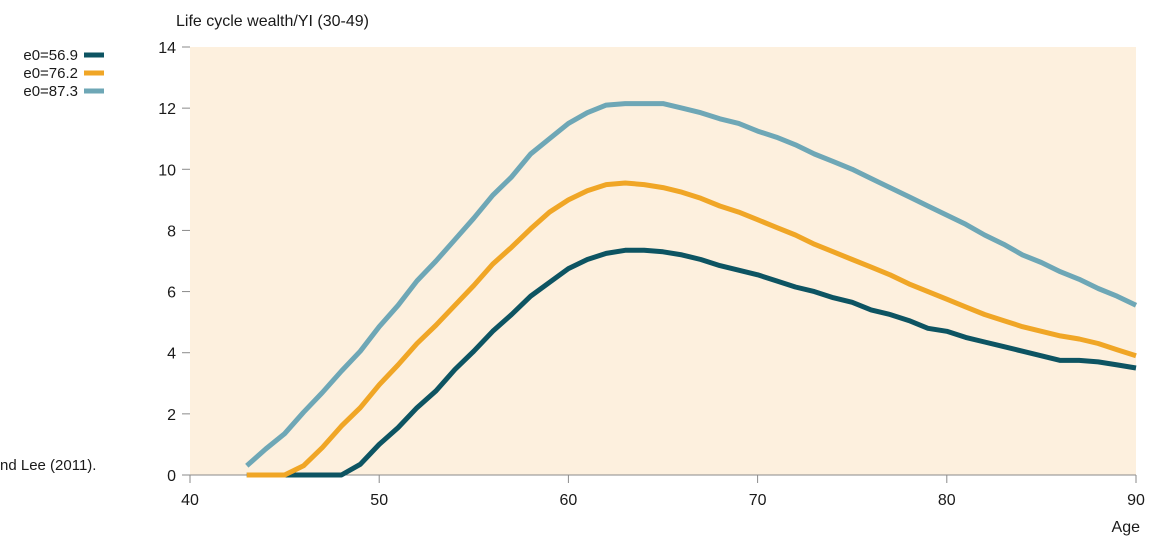 Image resolution: width=1153 pixels, height=542 pixels. I want to click on y-tick-label: 0, so click(171, 476).